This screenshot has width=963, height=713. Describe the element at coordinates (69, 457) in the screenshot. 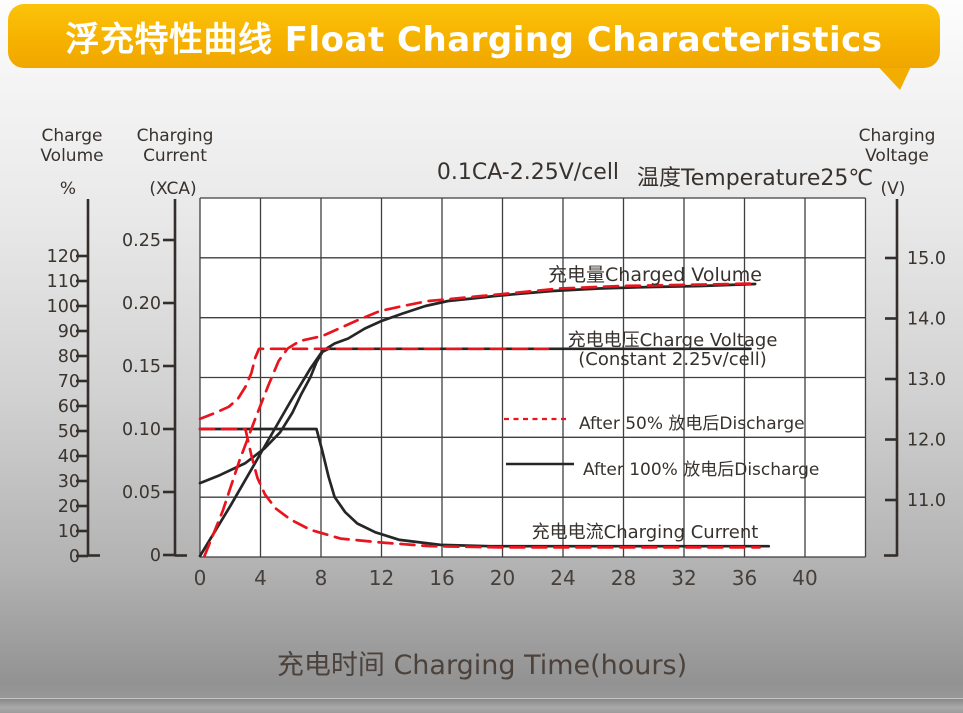

I see `volume-tick-label: 40` at that location.